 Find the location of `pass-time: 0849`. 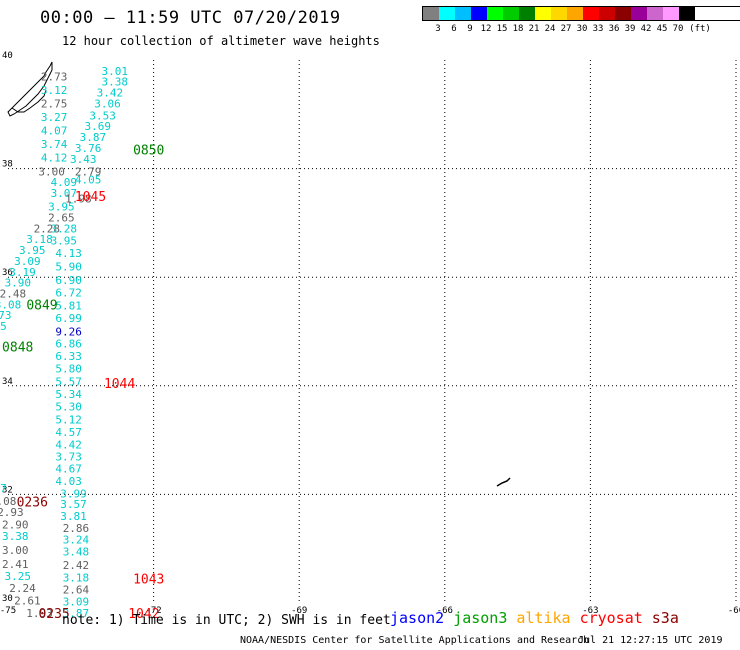

pass-time: 0849 is located at coordinates (41, 305).